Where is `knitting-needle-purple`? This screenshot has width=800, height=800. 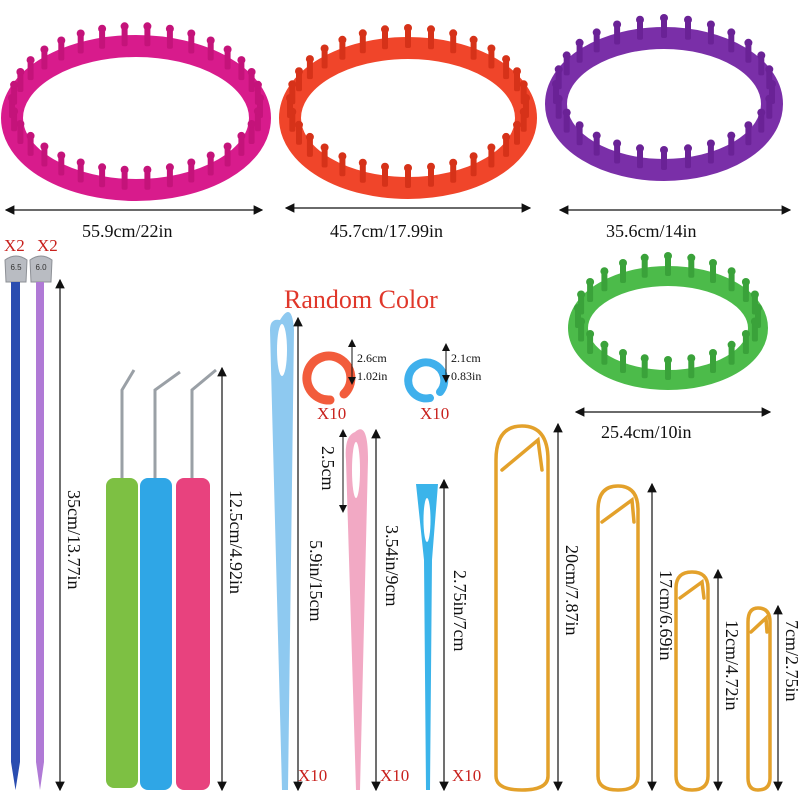 knitting-needle-purple is located at coordinates (41, 522).